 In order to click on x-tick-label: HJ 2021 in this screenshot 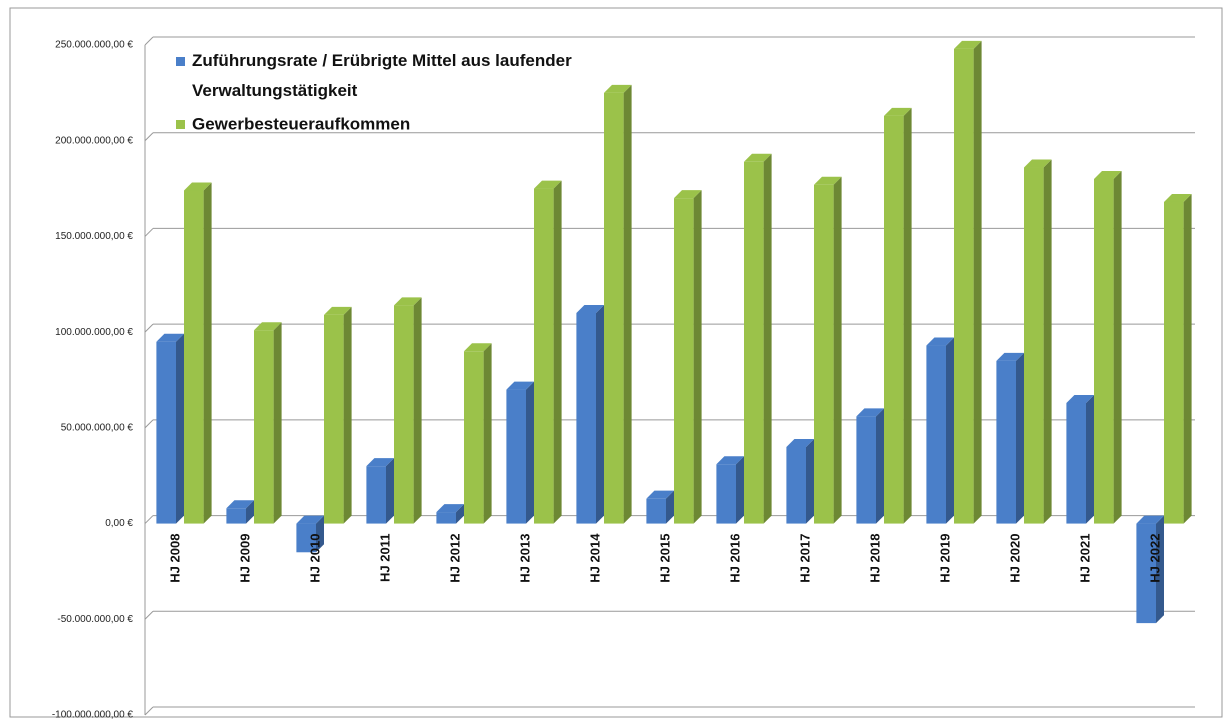, I will do `click(1084, 558)`.